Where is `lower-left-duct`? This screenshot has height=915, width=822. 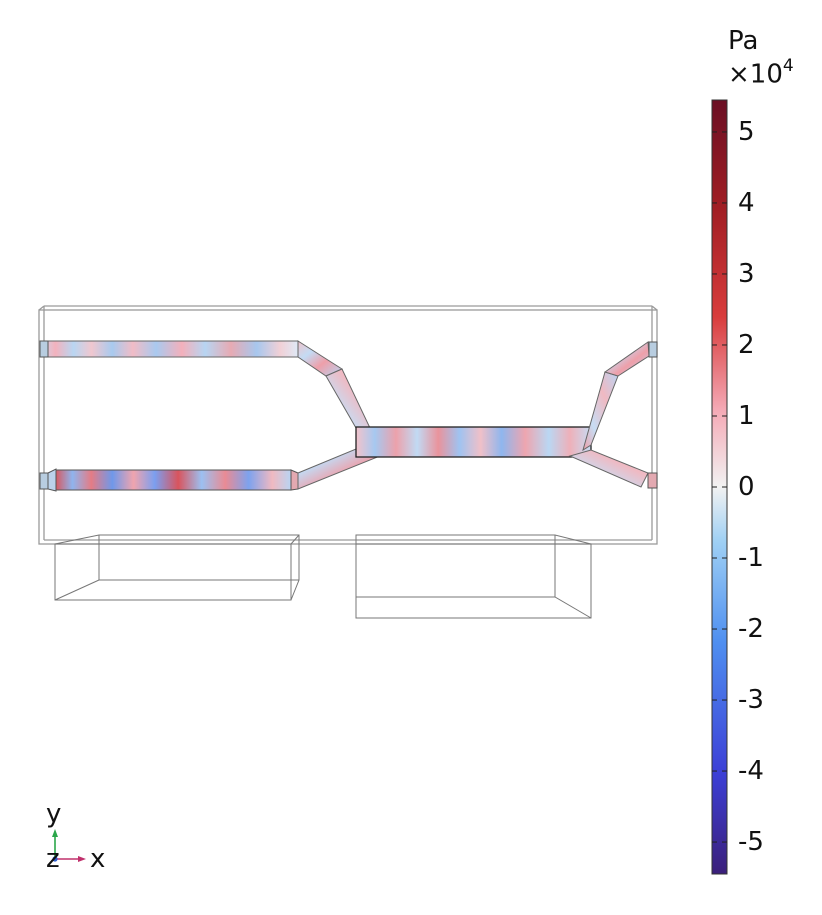
lower-left-duct is located at coordinates (210, 470).